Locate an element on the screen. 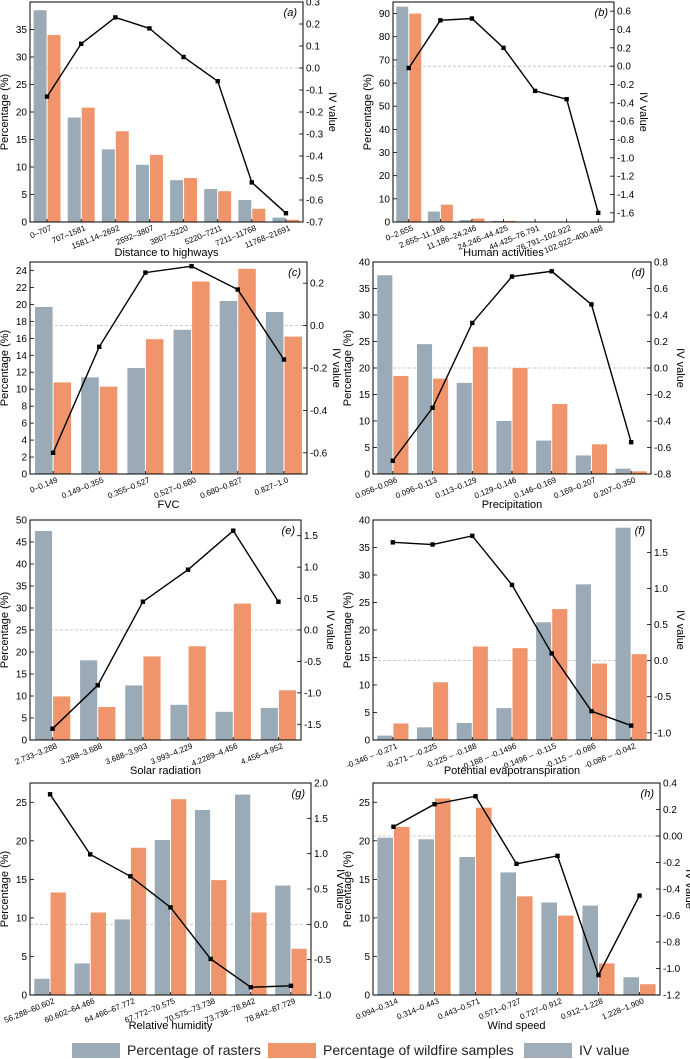 Image resolution: width=690 pixels, height=1059 pixels. x-tick-label: 0.096–0.113 is located at coordinates (416, 487).